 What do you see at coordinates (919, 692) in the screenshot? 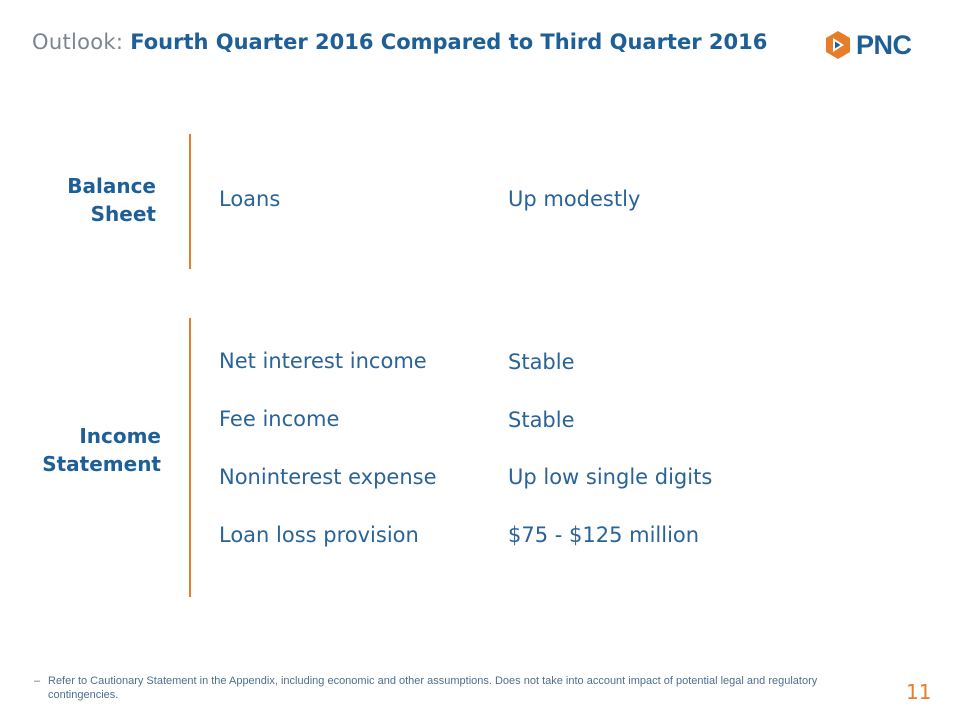
I see `page-number: 11` at bounding box center [919, 692].